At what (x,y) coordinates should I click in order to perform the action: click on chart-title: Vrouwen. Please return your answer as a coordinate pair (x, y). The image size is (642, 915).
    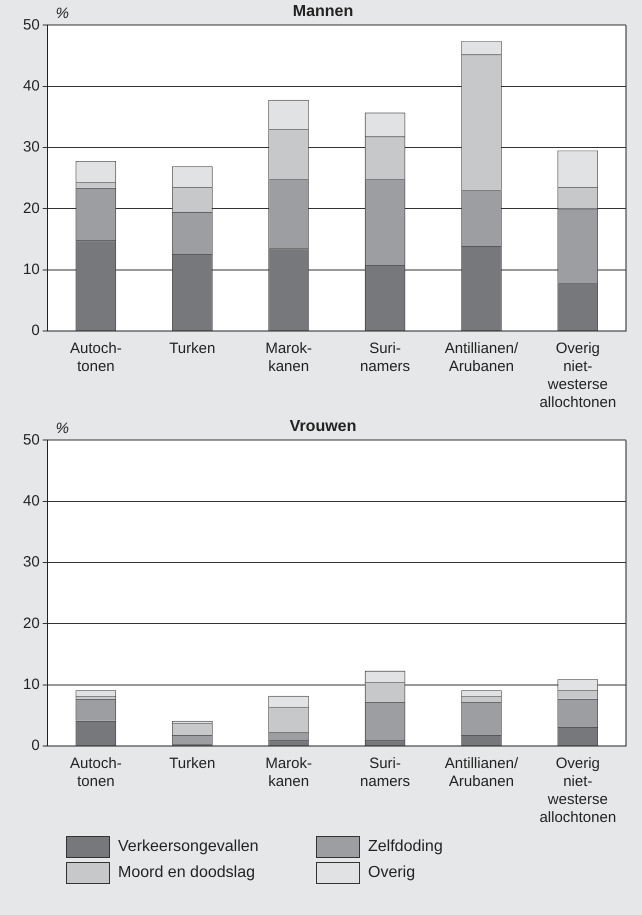
    Looking at the image, I should click on (323, 427).